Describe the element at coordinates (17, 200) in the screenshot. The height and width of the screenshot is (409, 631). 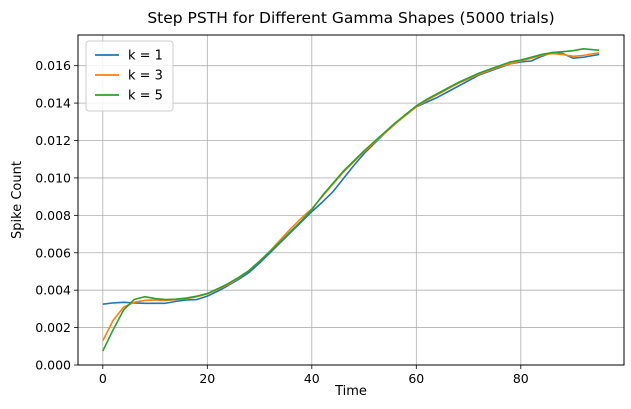
I see `y-axis-label: Spike Count` at that location.